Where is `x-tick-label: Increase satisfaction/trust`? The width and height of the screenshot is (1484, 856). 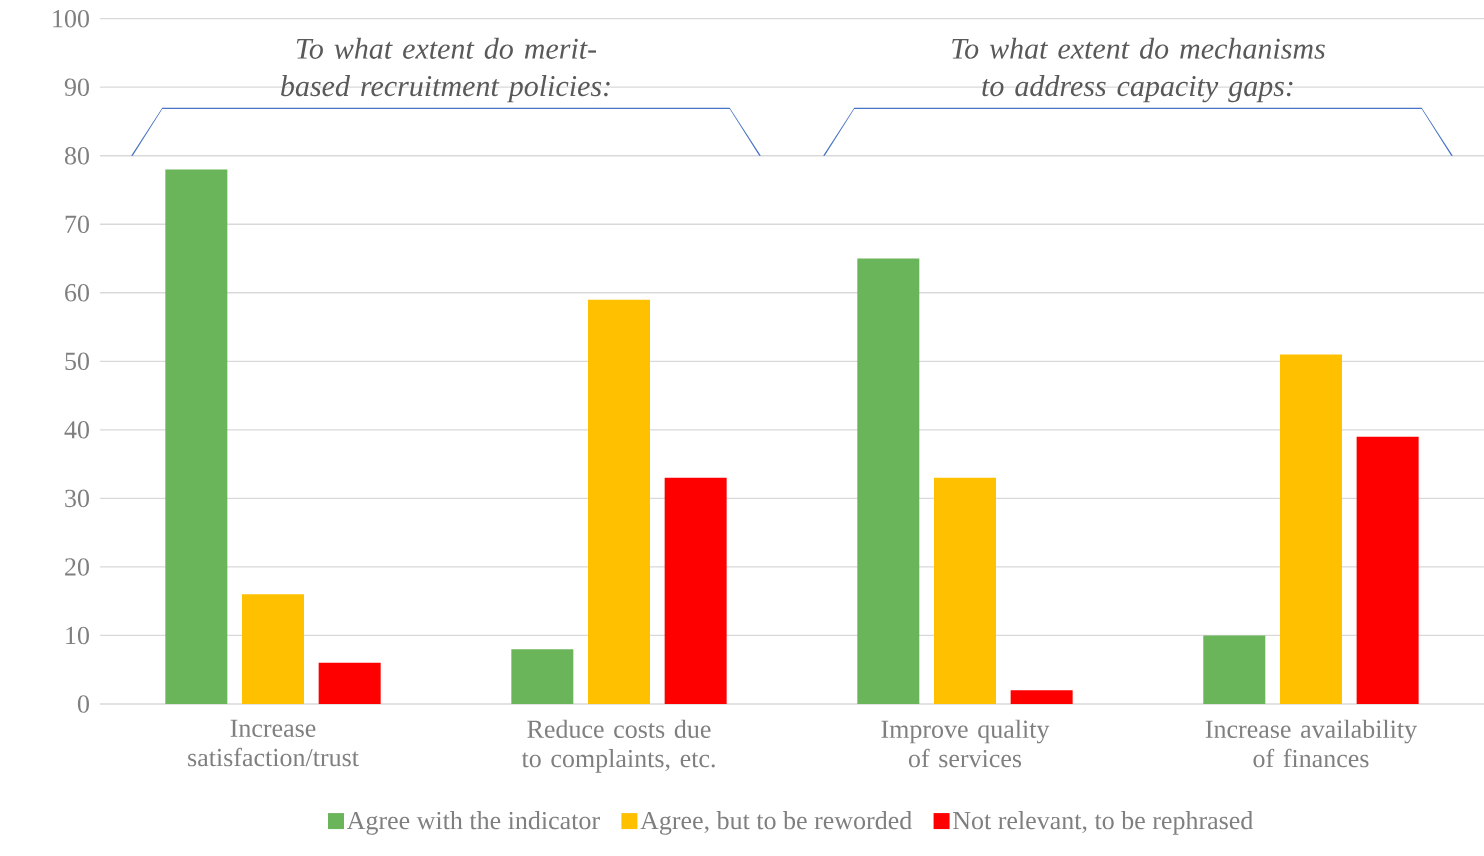
x-tick-label: Increase satisfaction/trust is located at coordinates (273, 743).